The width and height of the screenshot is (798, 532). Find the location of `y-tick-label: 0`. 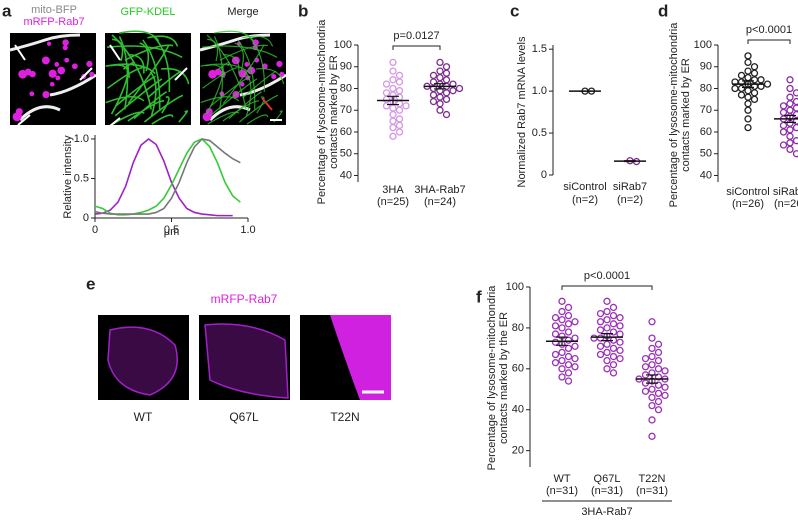

y-tick-label: 0 is located at coordinates (86, 218).